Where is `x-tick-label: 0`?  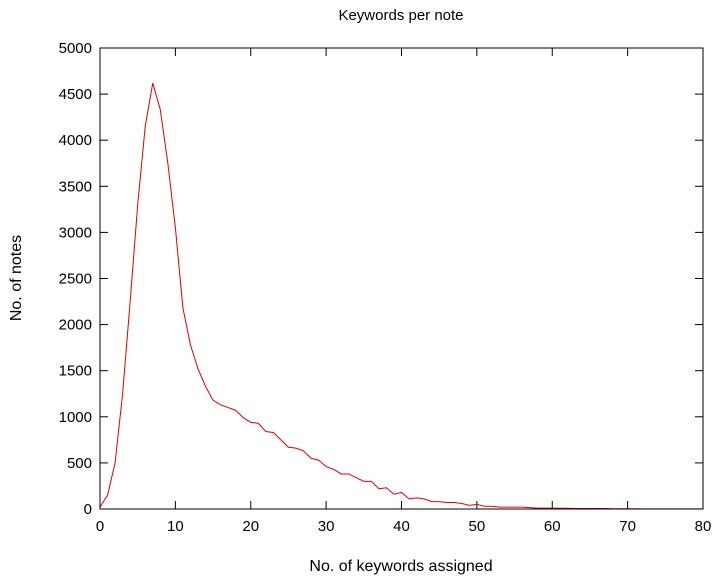 x-tick-label: 0 is located at coordinates (100, 526).